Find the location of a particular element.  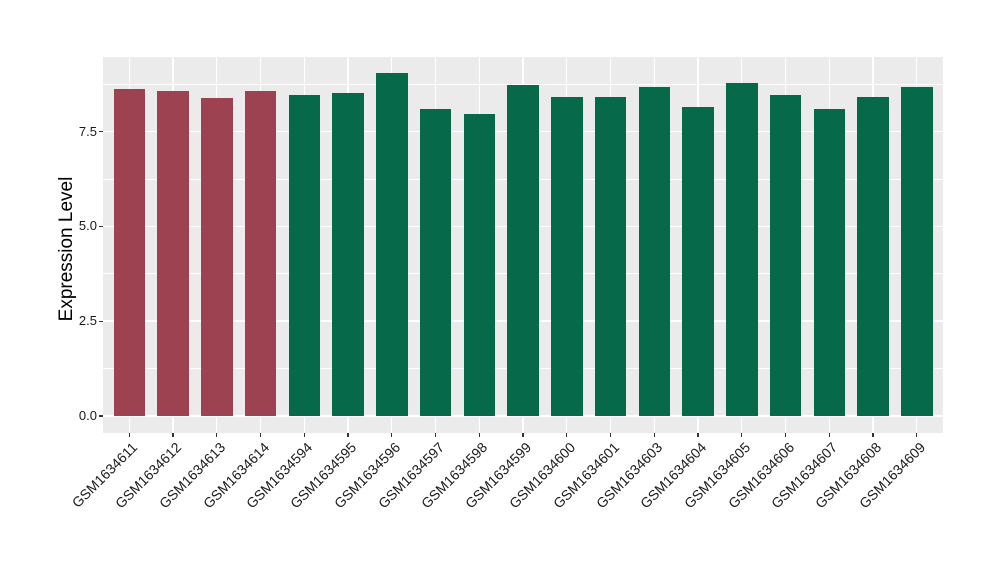

y-axis-tick-label: 5.0 is located at coordinates (87, 226).